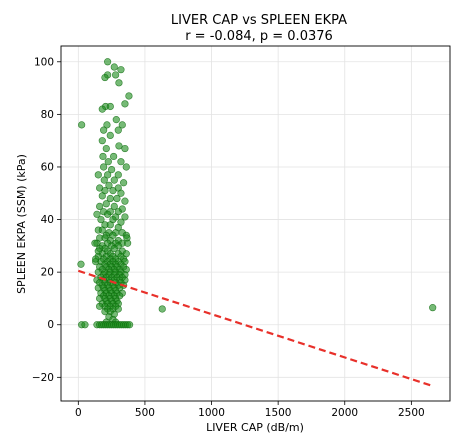  I want to click on x-tick-label: 1000, so click(211, 413).